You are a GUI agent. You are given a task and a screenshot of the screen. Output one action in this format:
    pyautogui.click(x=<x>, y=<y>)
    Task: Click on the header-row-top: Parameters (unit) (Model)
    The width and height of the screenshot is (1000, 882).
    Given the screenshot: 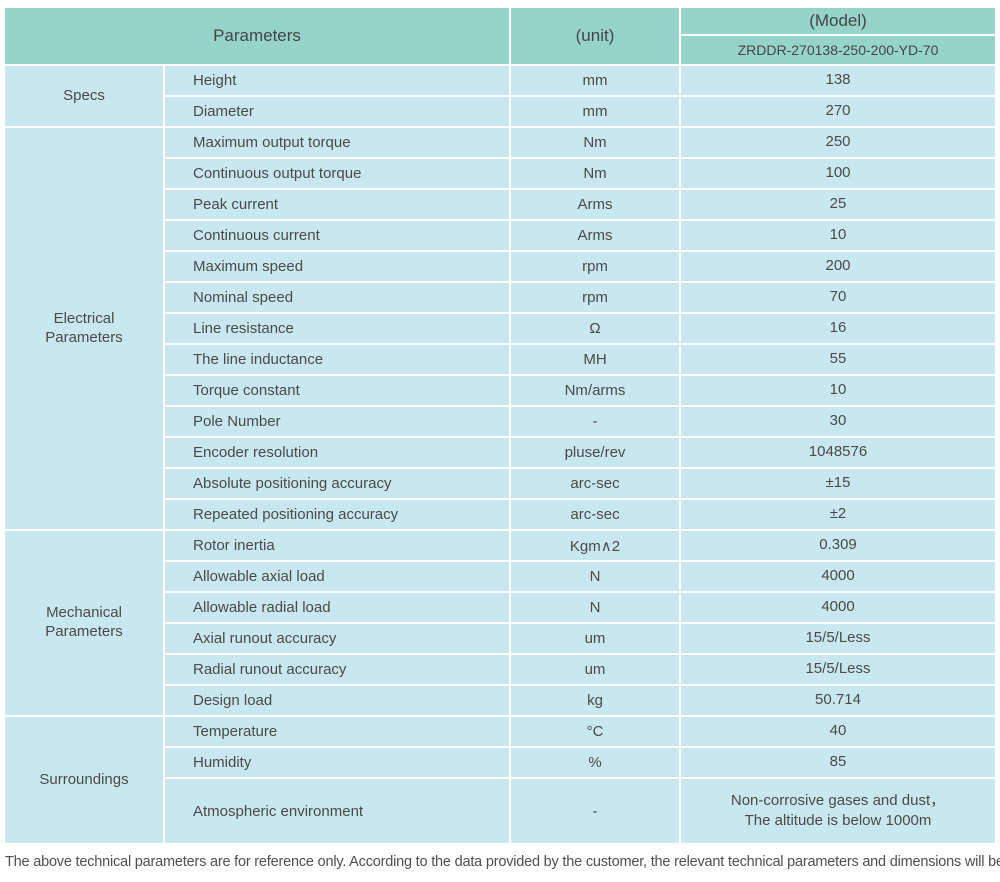 What is the action you would take?
    pyautogui.click(x=500, y=36)
    